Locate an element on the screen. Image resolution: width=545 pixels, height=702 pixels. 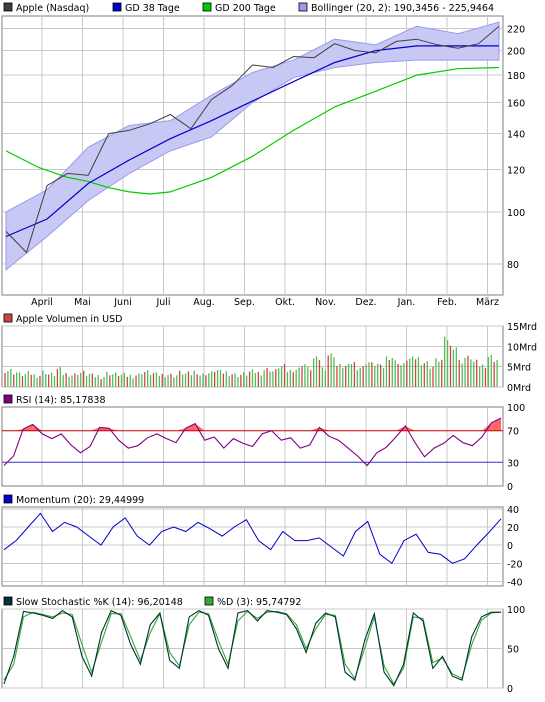
x-axis-tick: Aug. is located at coordinates (204, 302).